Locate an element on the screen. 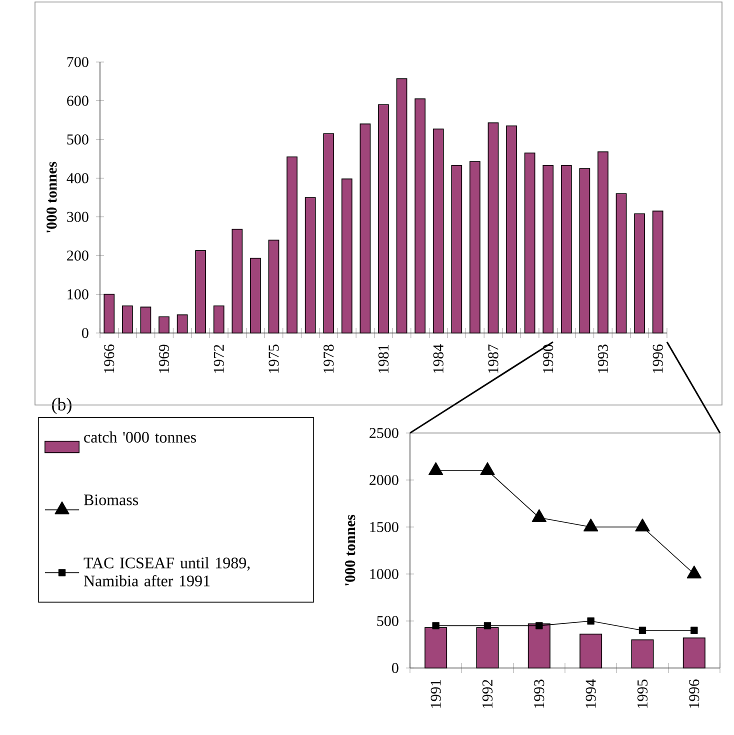 The height and width of the screenshot is (735, 734). text: (b) is located at coordinates (62, 406).